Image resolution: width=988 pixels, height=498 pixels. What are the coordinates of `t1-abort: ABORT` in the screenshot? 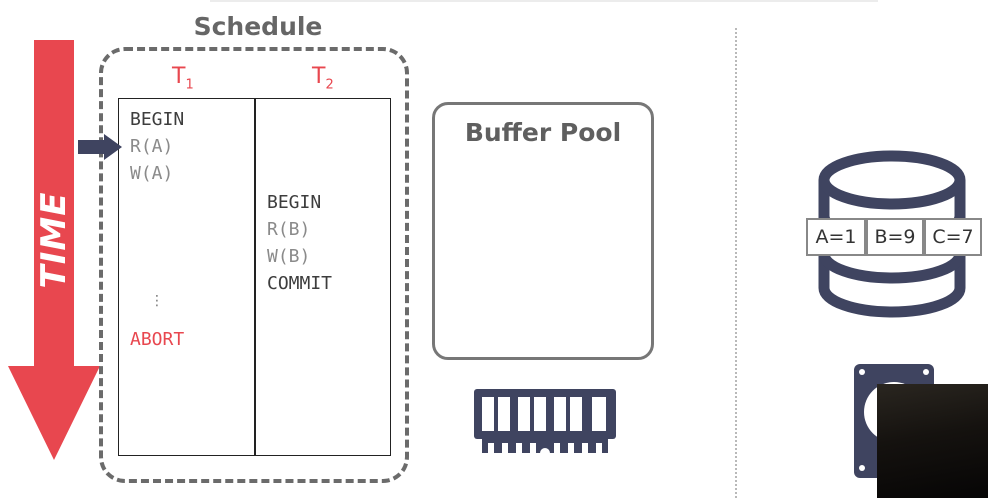 It's located at (157, 339).